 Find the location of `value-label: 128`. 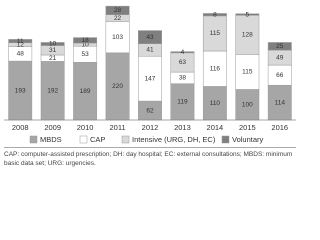

value-label: 128 is located at coordinates (247, 35).